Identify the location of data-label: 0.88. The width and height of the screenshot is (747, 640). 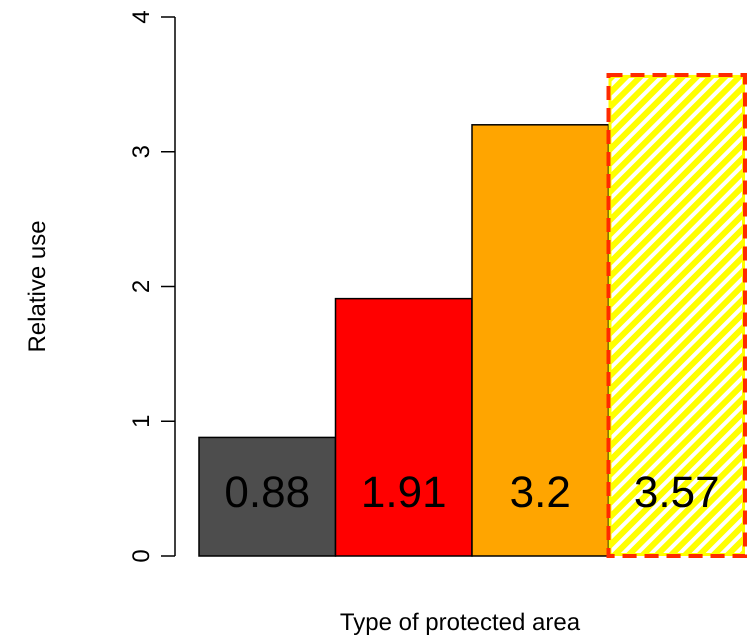
(267, 492).